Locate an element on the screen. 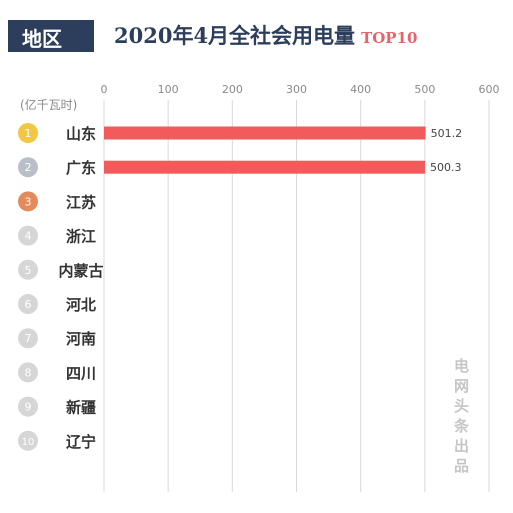  region-tag: 地区 is located at coordinates (51, 36).